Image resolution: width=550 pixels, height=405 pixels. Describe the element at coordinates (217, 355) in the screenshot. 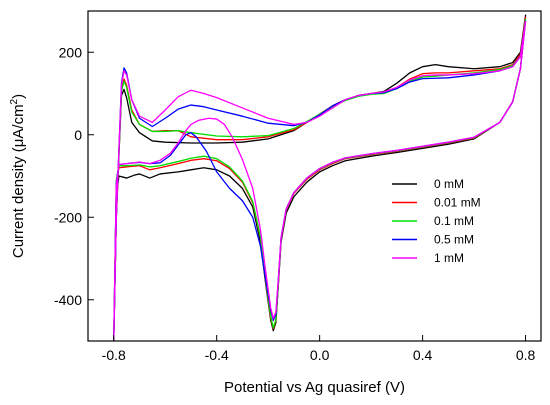

I see `x-tick-label: -0.4` at that location.